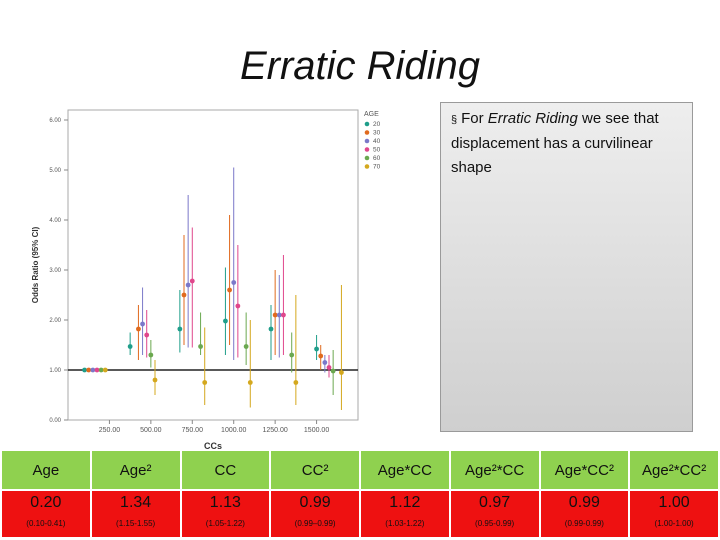 The height and width of the screenshot is (540, 720). Describe the element at coordinates (136, 502) in the screenshot. I see `value: 1.34` at that location.